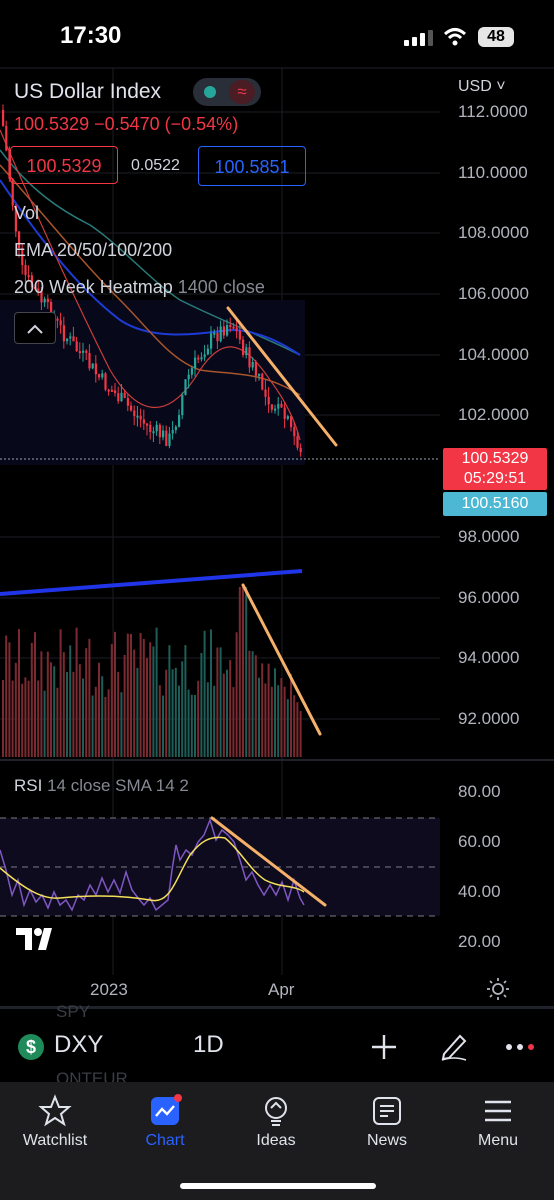  What do you see at coordinates (475, 86) in the screenshot?
I see `currency-label: USD` at bounding box center [475, 86].